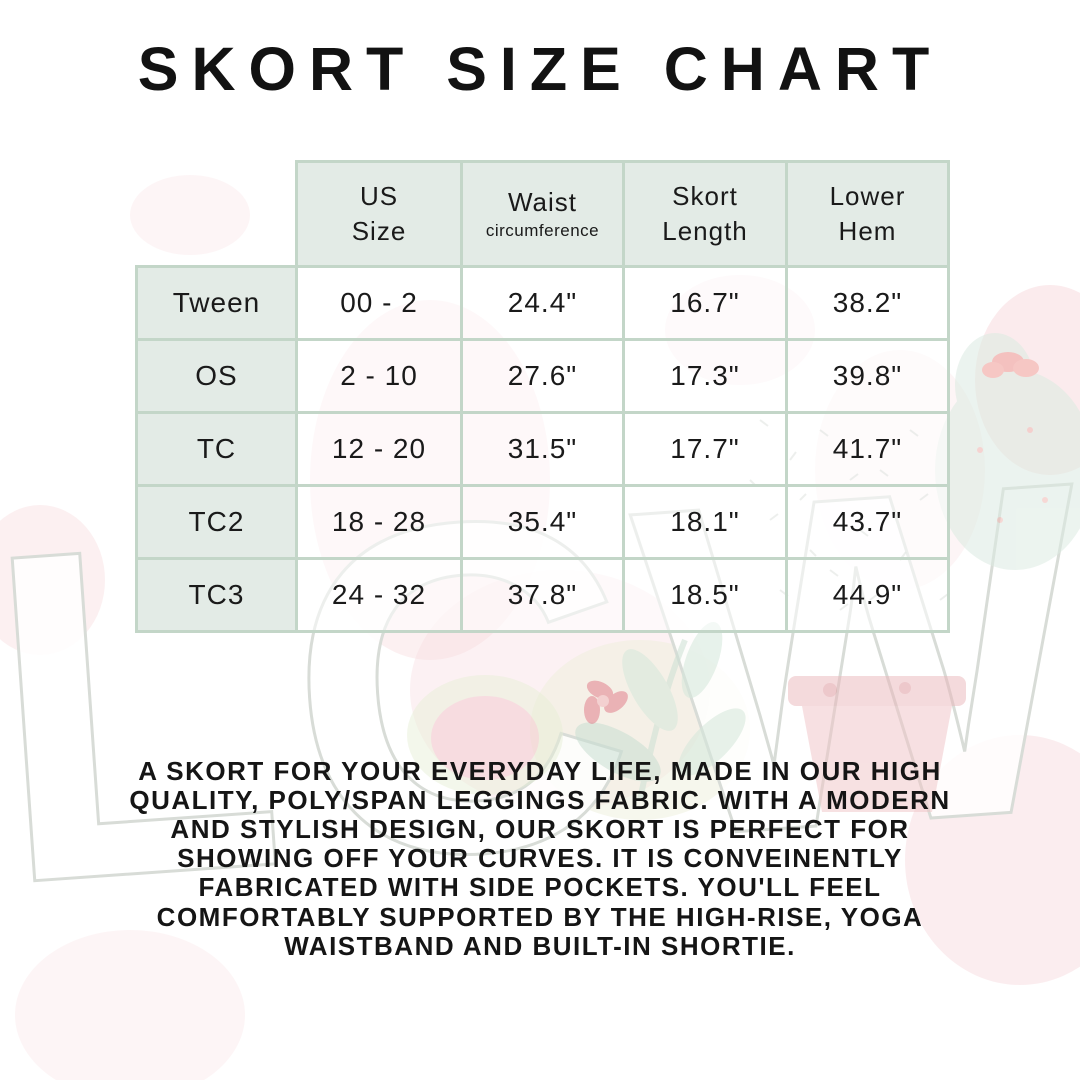 The width and height of the screenshot is (1080, 1085). I want to click on header-sub-text: Size, so click(379, 231).